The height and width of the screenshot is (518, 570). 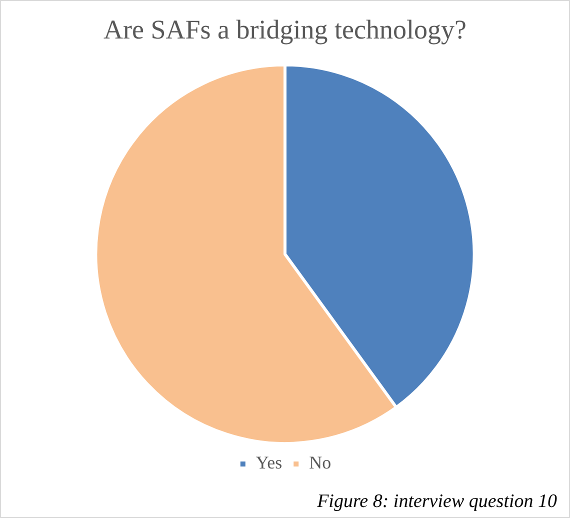 What do you see at coordinates (285, 29) in the screenshot?
I see `chart-title: Are SAFs a bridging technology?` at bounding box center [285, 29].